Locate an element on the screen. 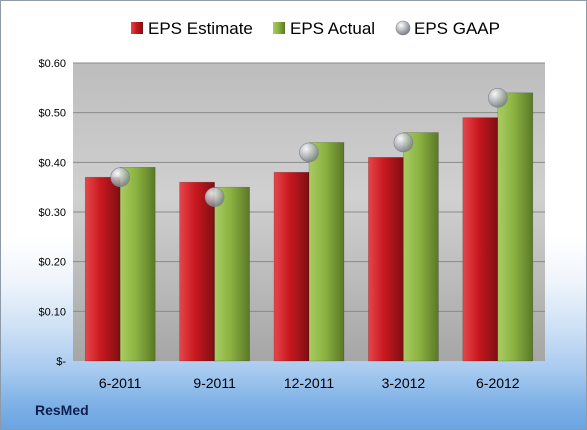 The width and height of the screenshot is (587, 430). x-tick-label-3-2012: 3-2012 is located at coordinates (404, 383).